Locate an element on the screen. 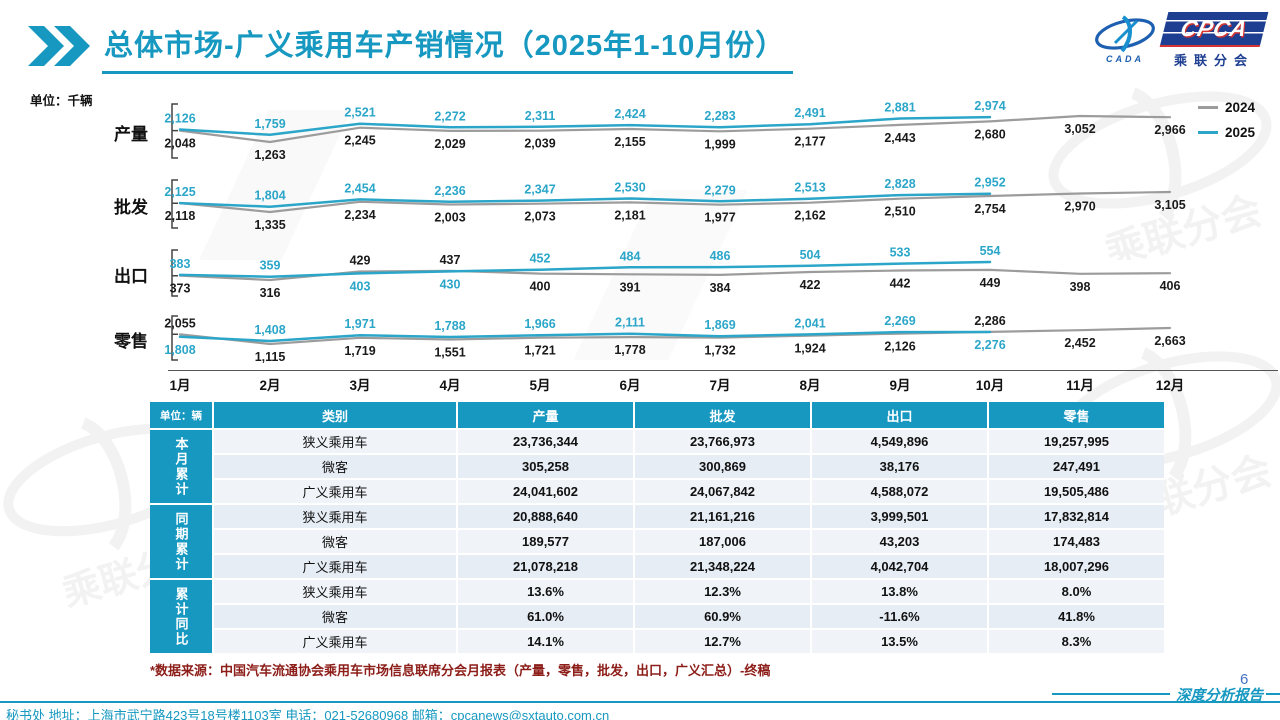  table-value-cell: 305,258 is located at coordinates (545, 466).